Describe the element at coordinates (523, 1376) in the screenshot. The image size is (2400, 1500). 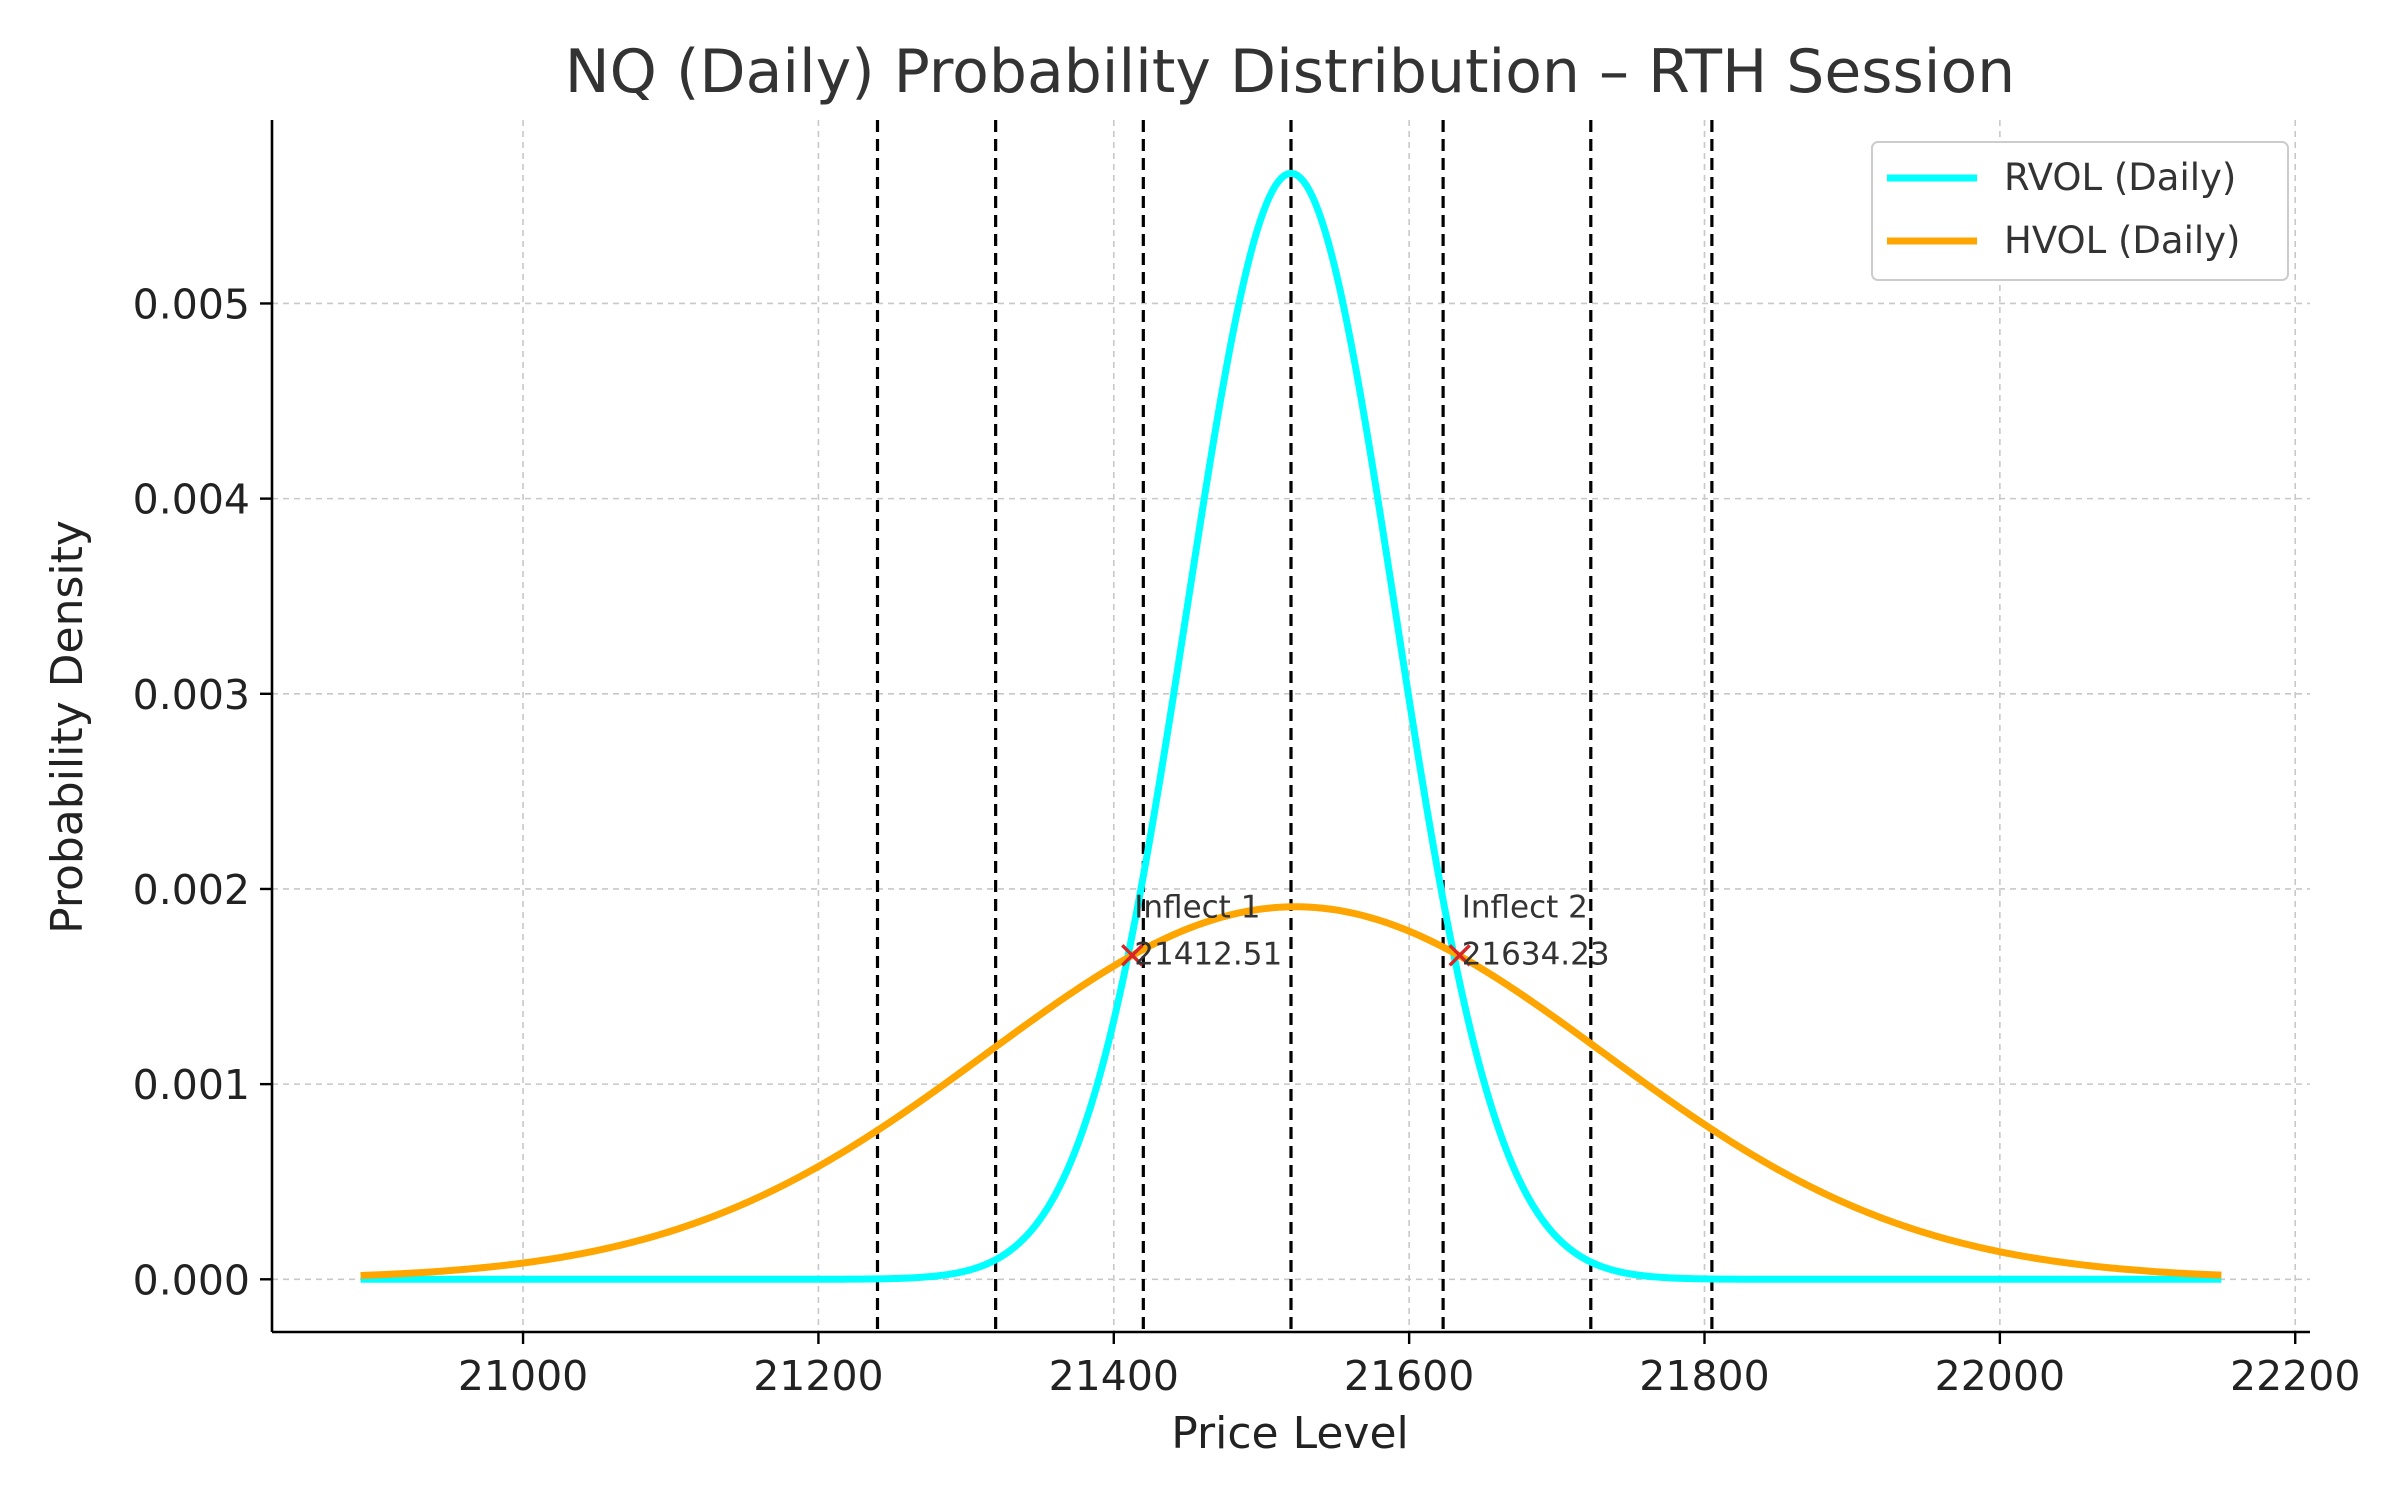
I see `x-tick-label: 21000` at that location.